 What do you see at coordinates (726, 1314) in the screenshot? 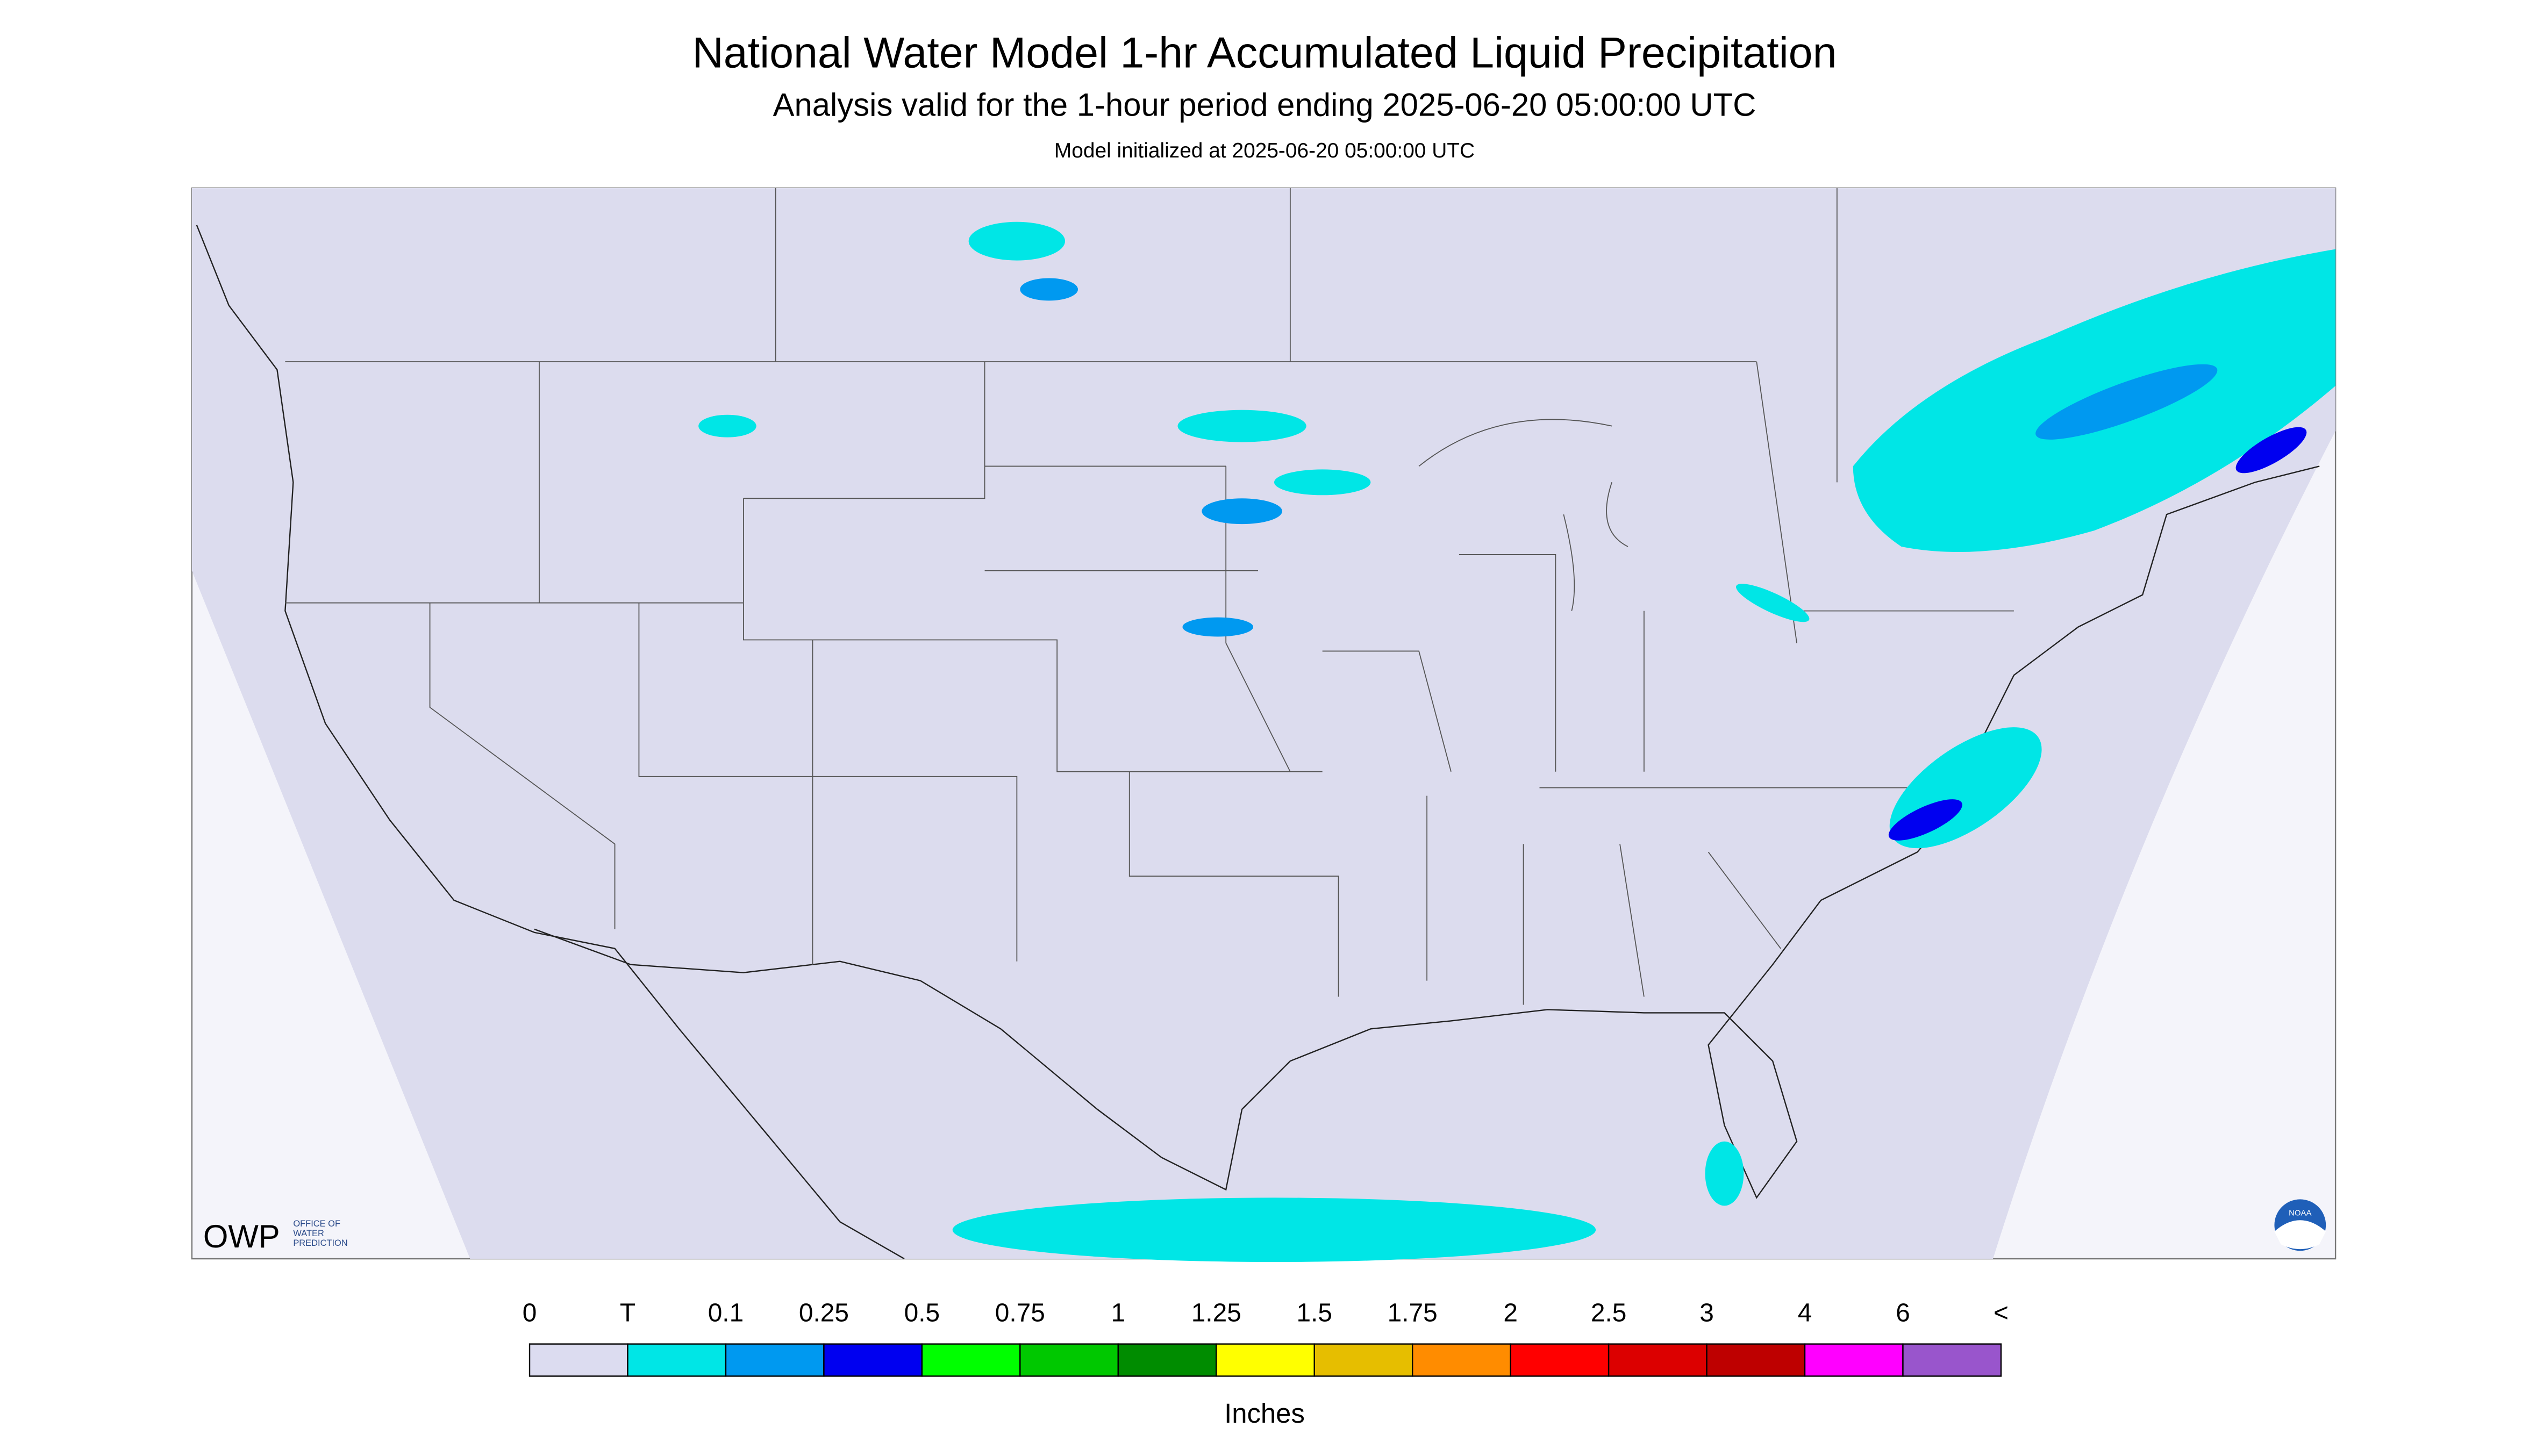
I see `legend-label: 0.1` at bounding box center [726, 1314].